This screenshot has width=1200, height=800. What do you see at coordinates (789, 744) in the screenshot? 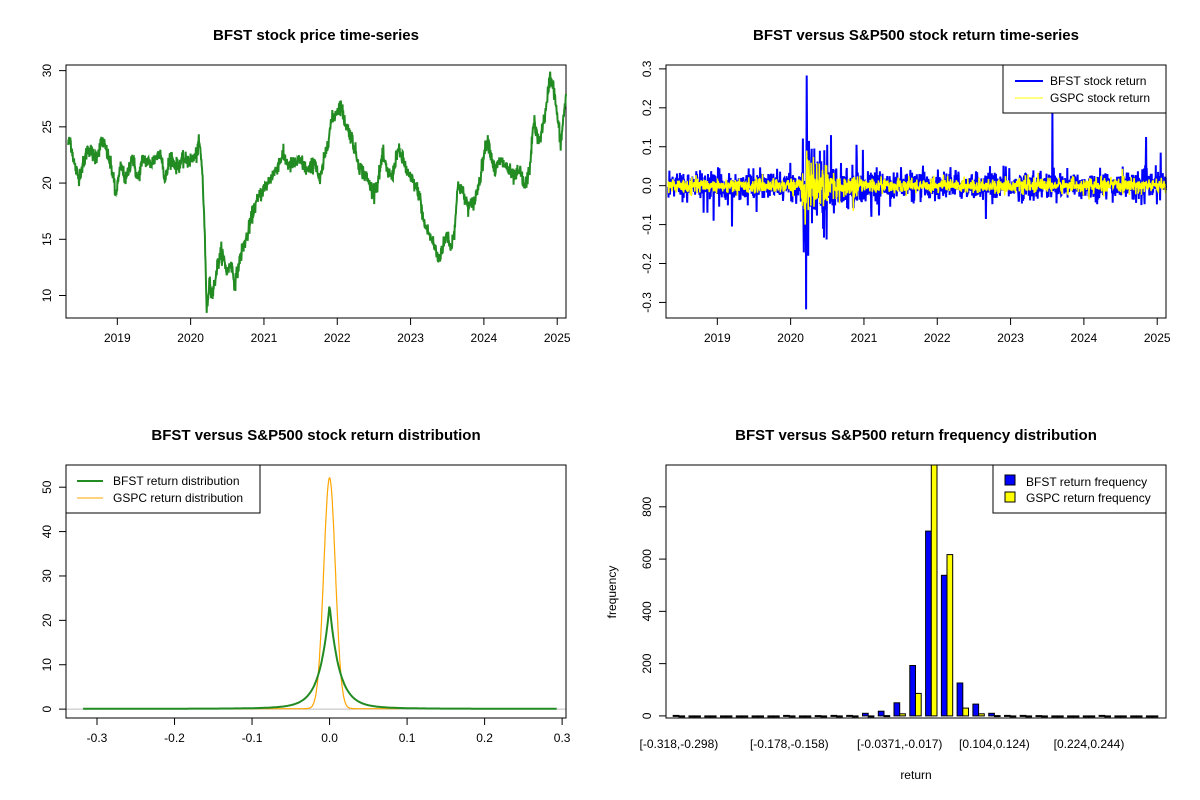
I see `x-tick-label: [-0.178,-0.158)` at bounding box center [789, 744].